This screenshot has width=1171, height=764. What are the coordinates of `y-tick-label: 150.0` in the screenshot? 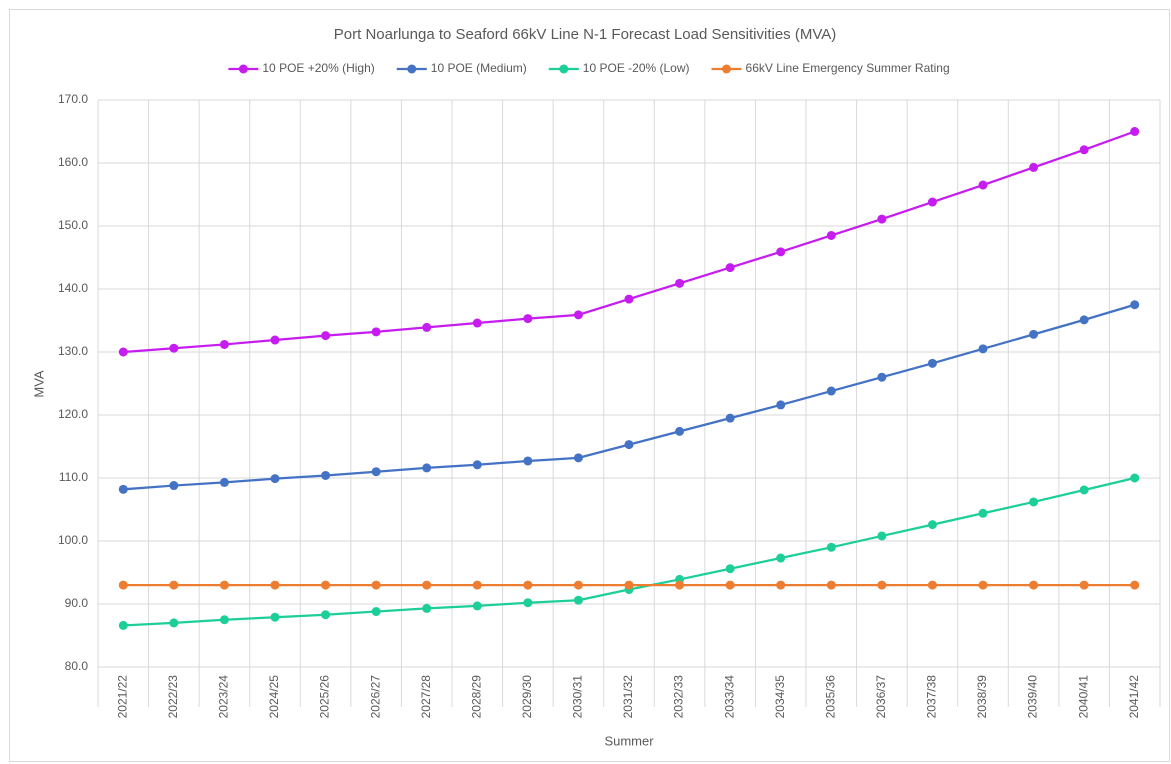 It's located at (73, 225).